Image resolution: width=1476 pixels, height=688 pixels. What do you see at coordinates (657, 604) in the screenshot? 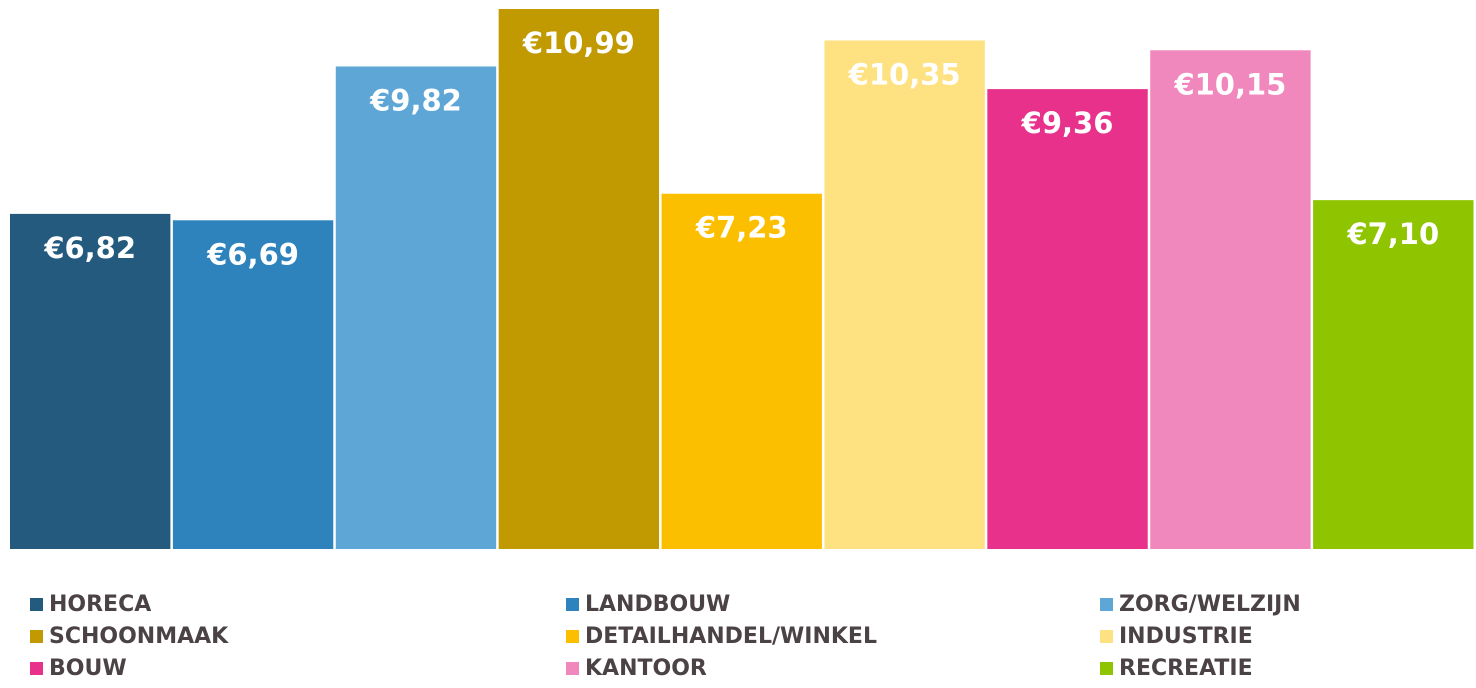
I see `legend-label: LANDBOUW` at bounding box center [657, 604].